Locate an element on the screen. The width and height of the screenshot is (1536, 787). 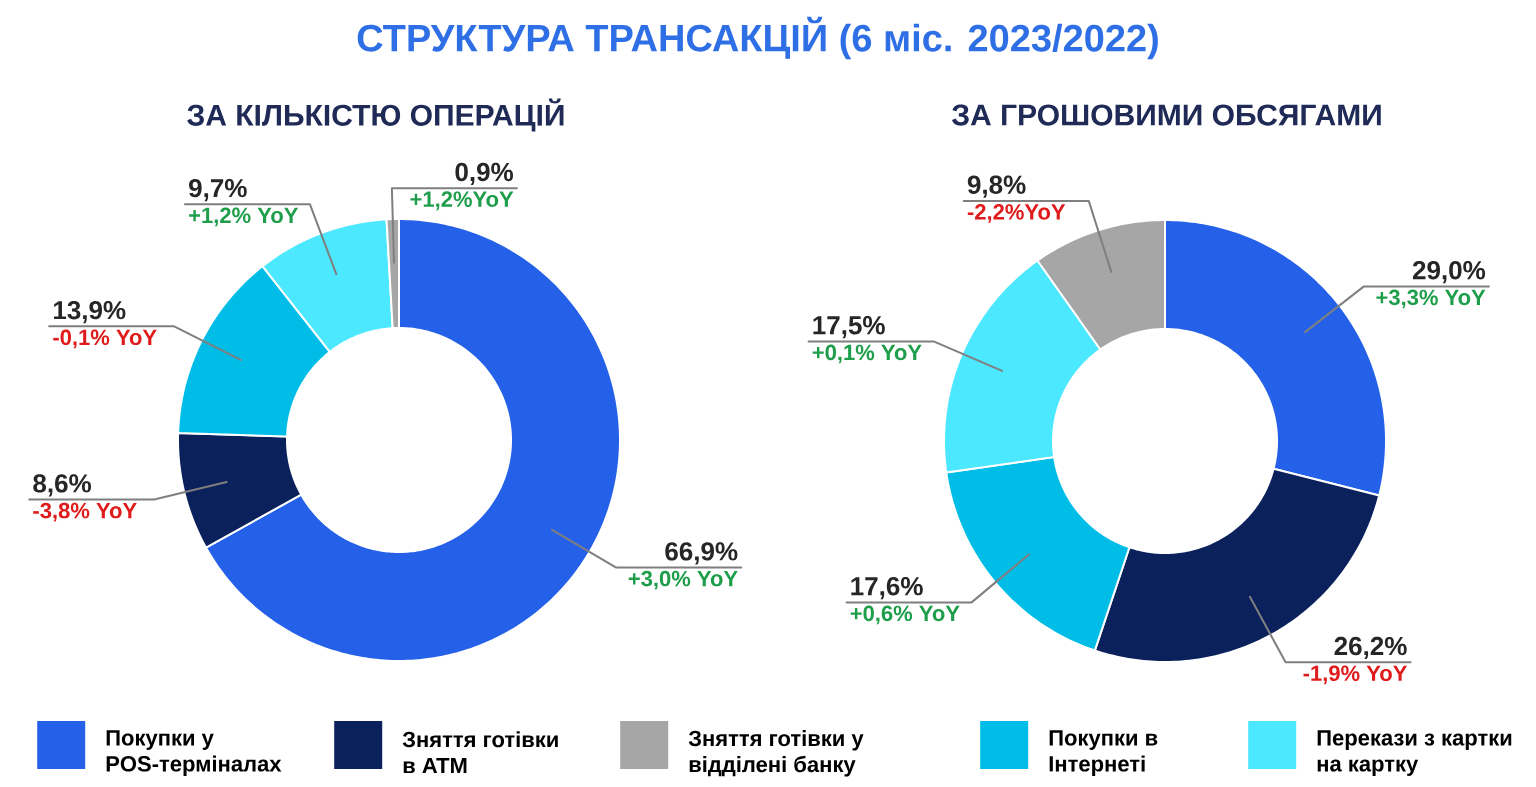
data-label: 66,9% is located at coordinates (701, 553).